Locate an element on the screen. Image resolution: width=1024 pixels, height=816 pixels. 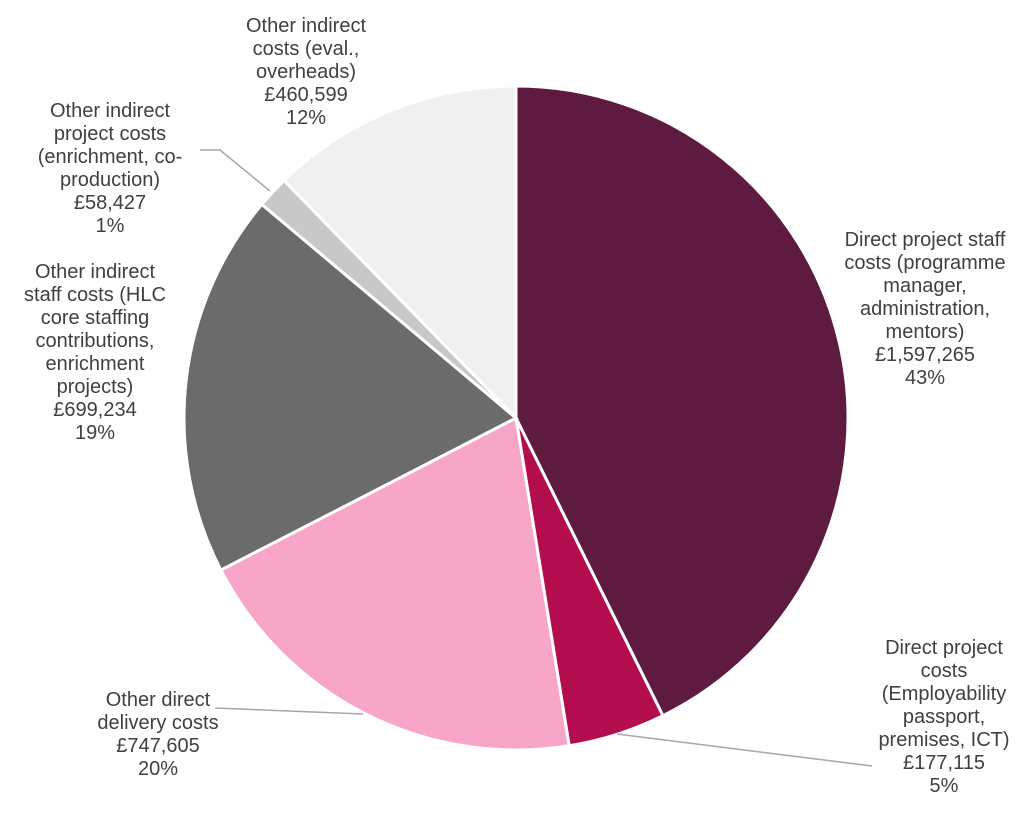
slice-label-line: staff costs (HLC is located at coordinates (95, 295).